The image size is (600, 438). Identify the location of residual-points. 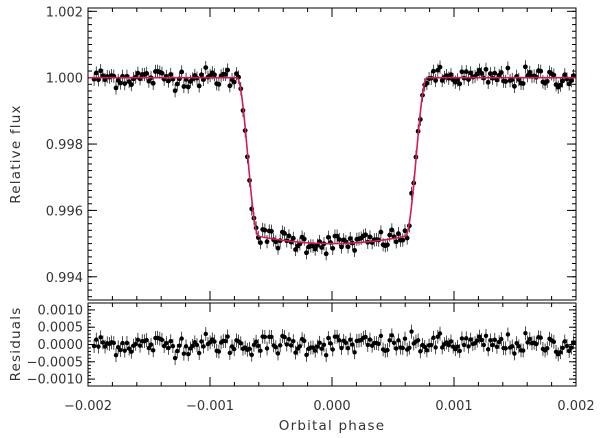
(333, 345).